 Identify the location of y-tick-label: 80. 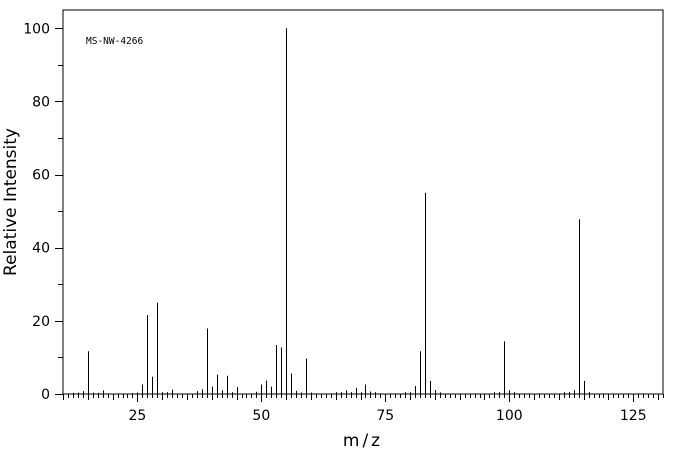
(41, 102).